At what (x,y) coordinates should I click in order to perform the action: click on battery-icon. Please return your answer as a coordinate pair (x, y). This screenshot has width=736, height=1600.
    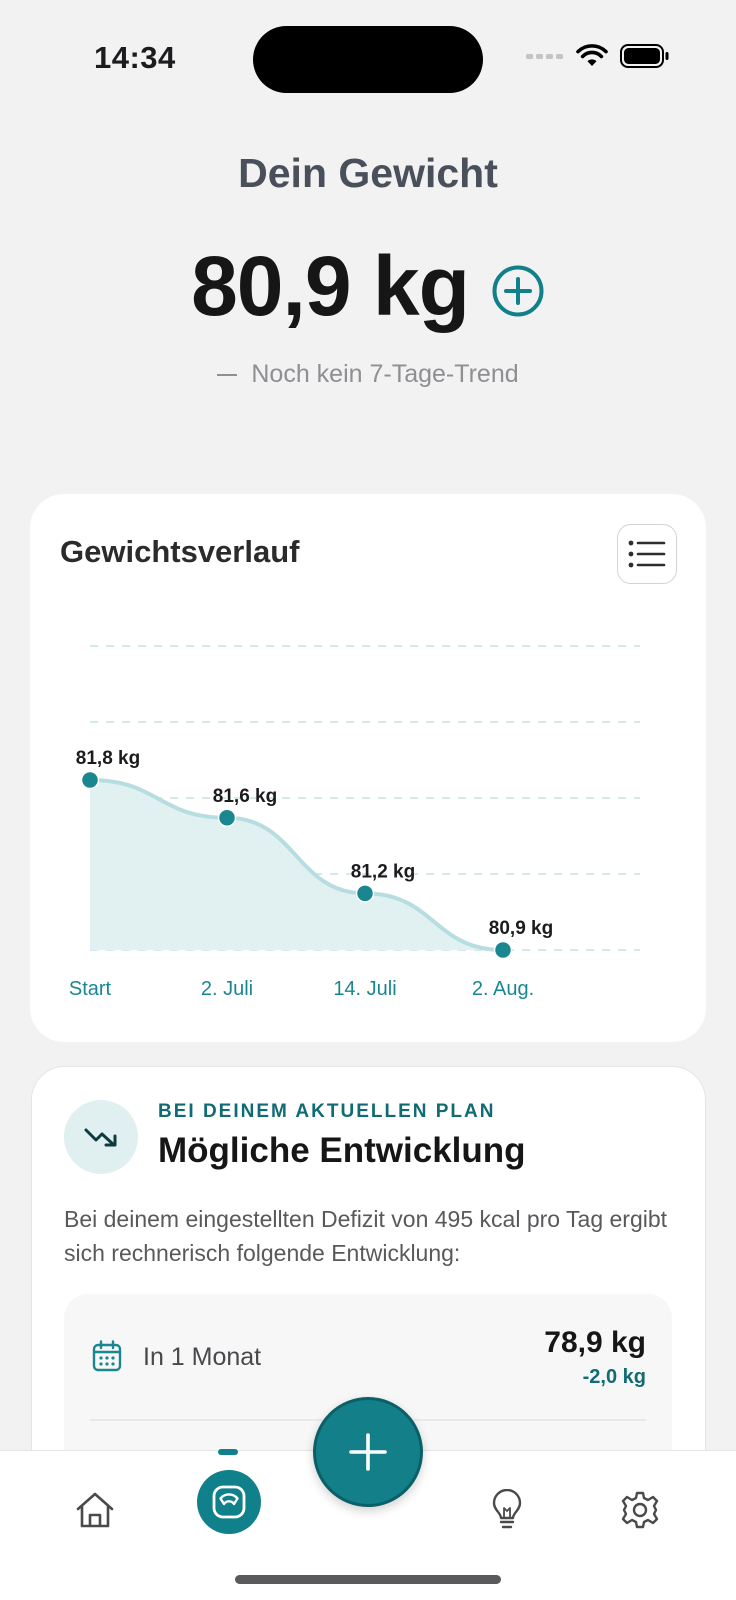
    Looking at the image, I should click on (644, 56).